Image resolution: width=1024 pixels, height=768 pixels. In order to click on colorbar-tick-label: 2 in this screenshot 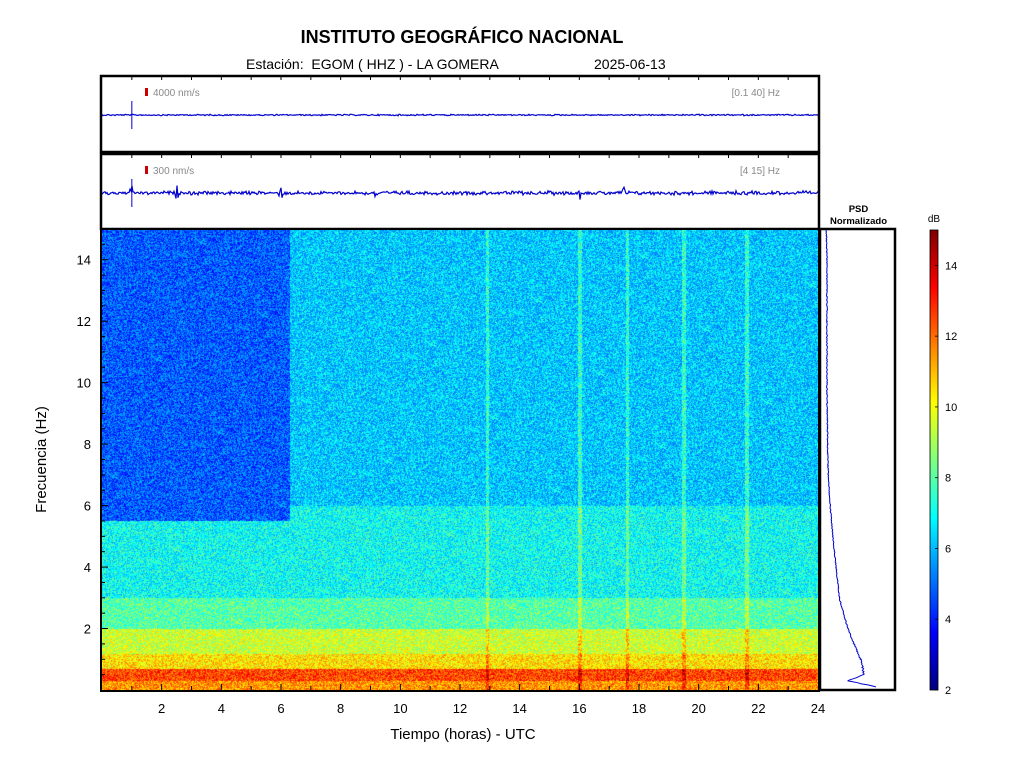, I will do `click(948, 691)`.